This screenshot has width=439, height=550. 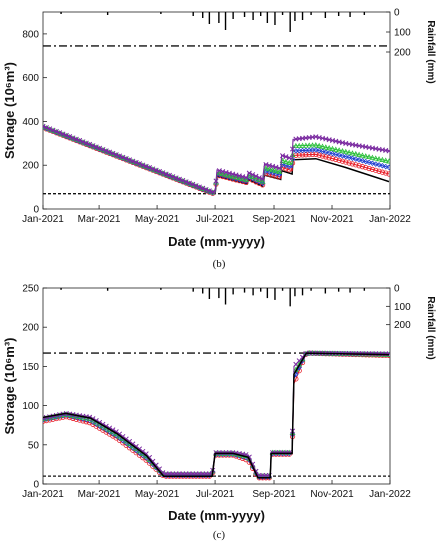 I want to click on x-tick-label: Jan-2021, so click(x=43, y=494).